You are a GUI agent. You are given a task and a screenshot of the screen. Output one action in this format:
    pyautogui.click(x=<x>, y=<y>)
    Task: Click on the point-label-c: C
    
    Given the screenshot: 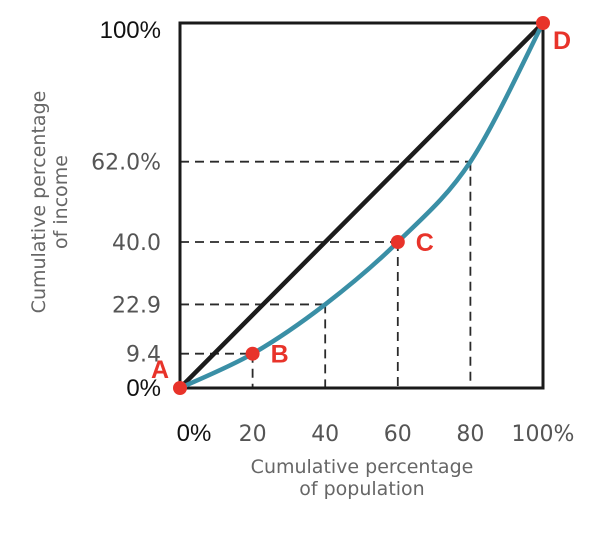 What is the action you would take?
    pyautogui.click(x=425, y=243)
    